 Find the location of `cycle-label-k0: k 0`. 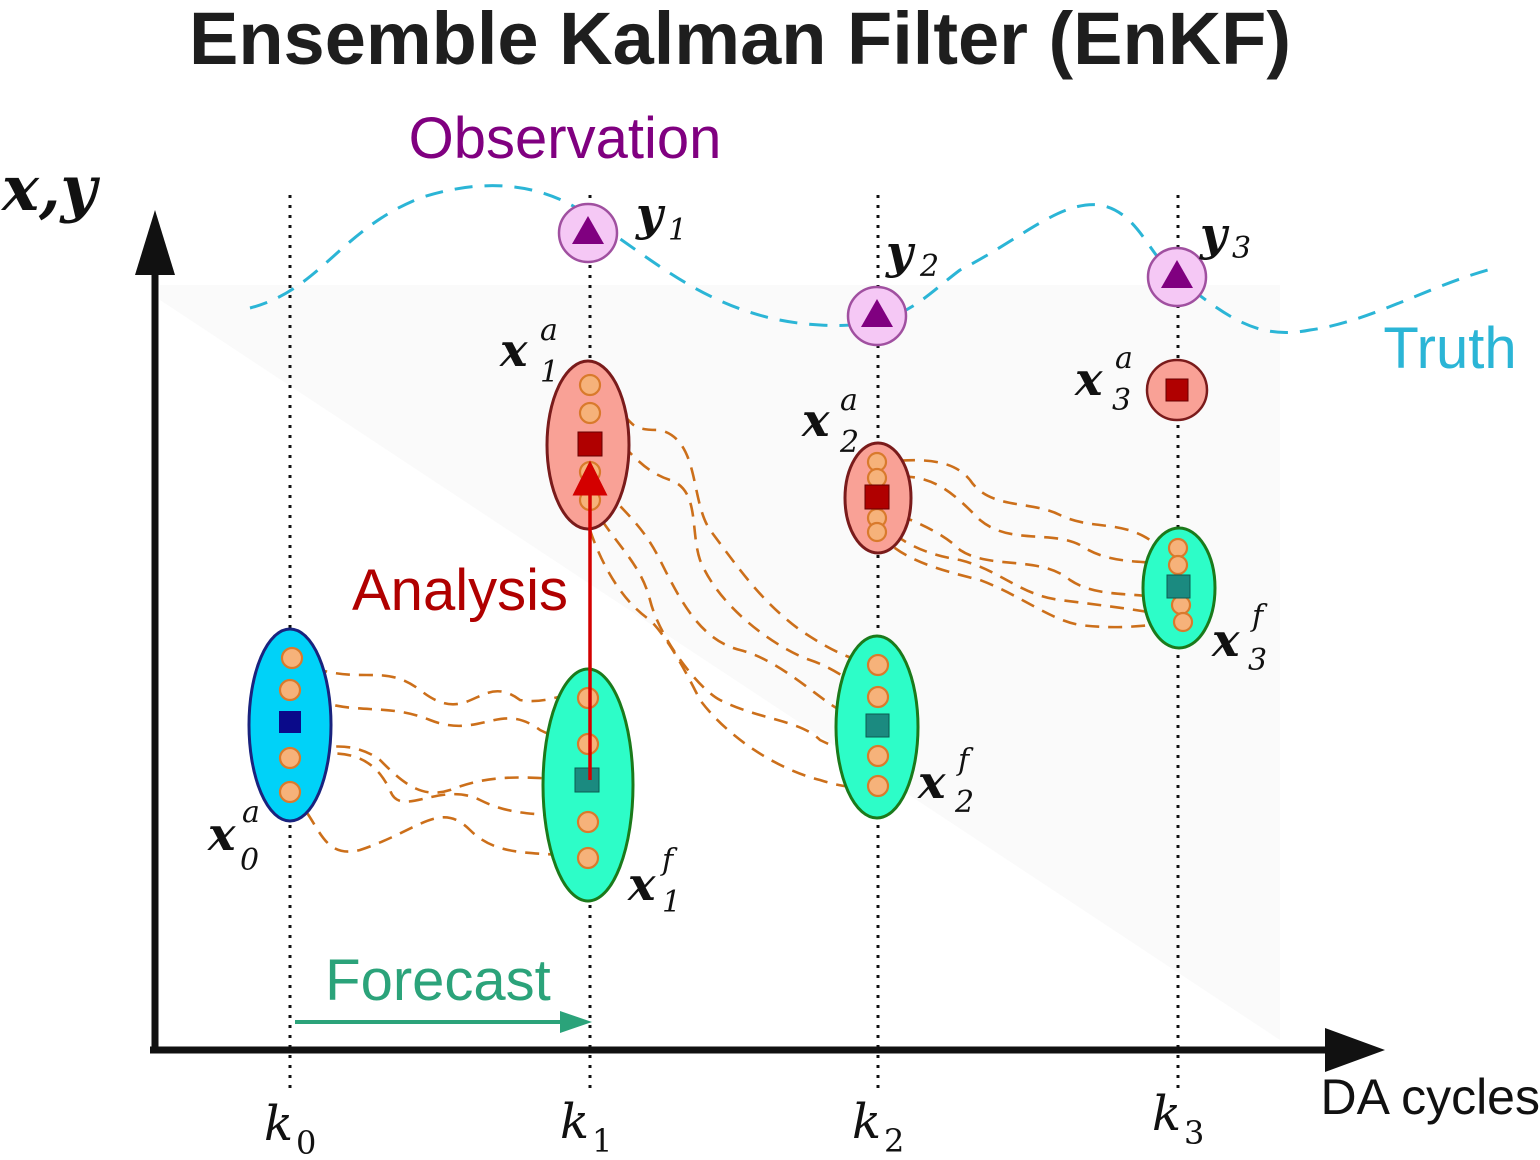

cycle-label-k0: k 0 is located at coordinates (290, 1128).